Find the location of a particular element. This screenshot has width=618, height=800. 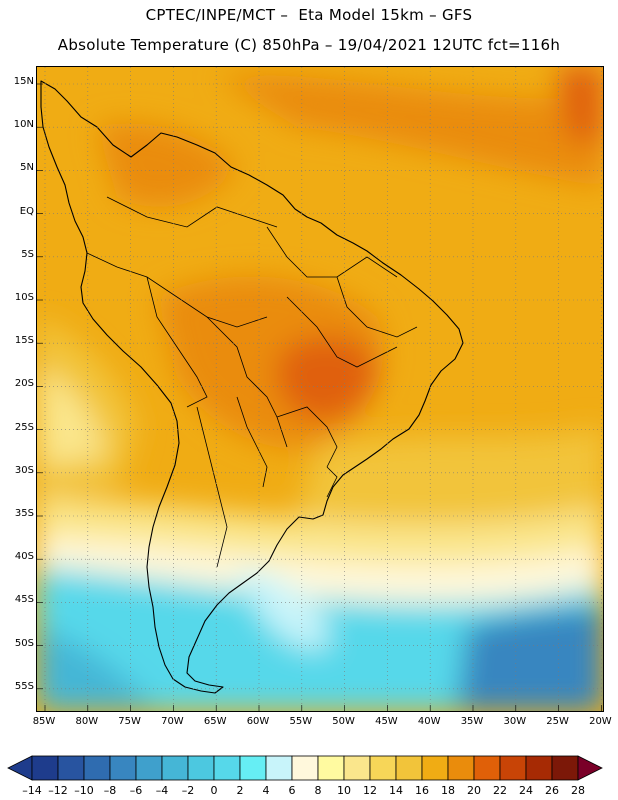

map-title: CPTEC/INPE/MCT – Eta Model 15km – GFS is located at coordinates (309, 15).